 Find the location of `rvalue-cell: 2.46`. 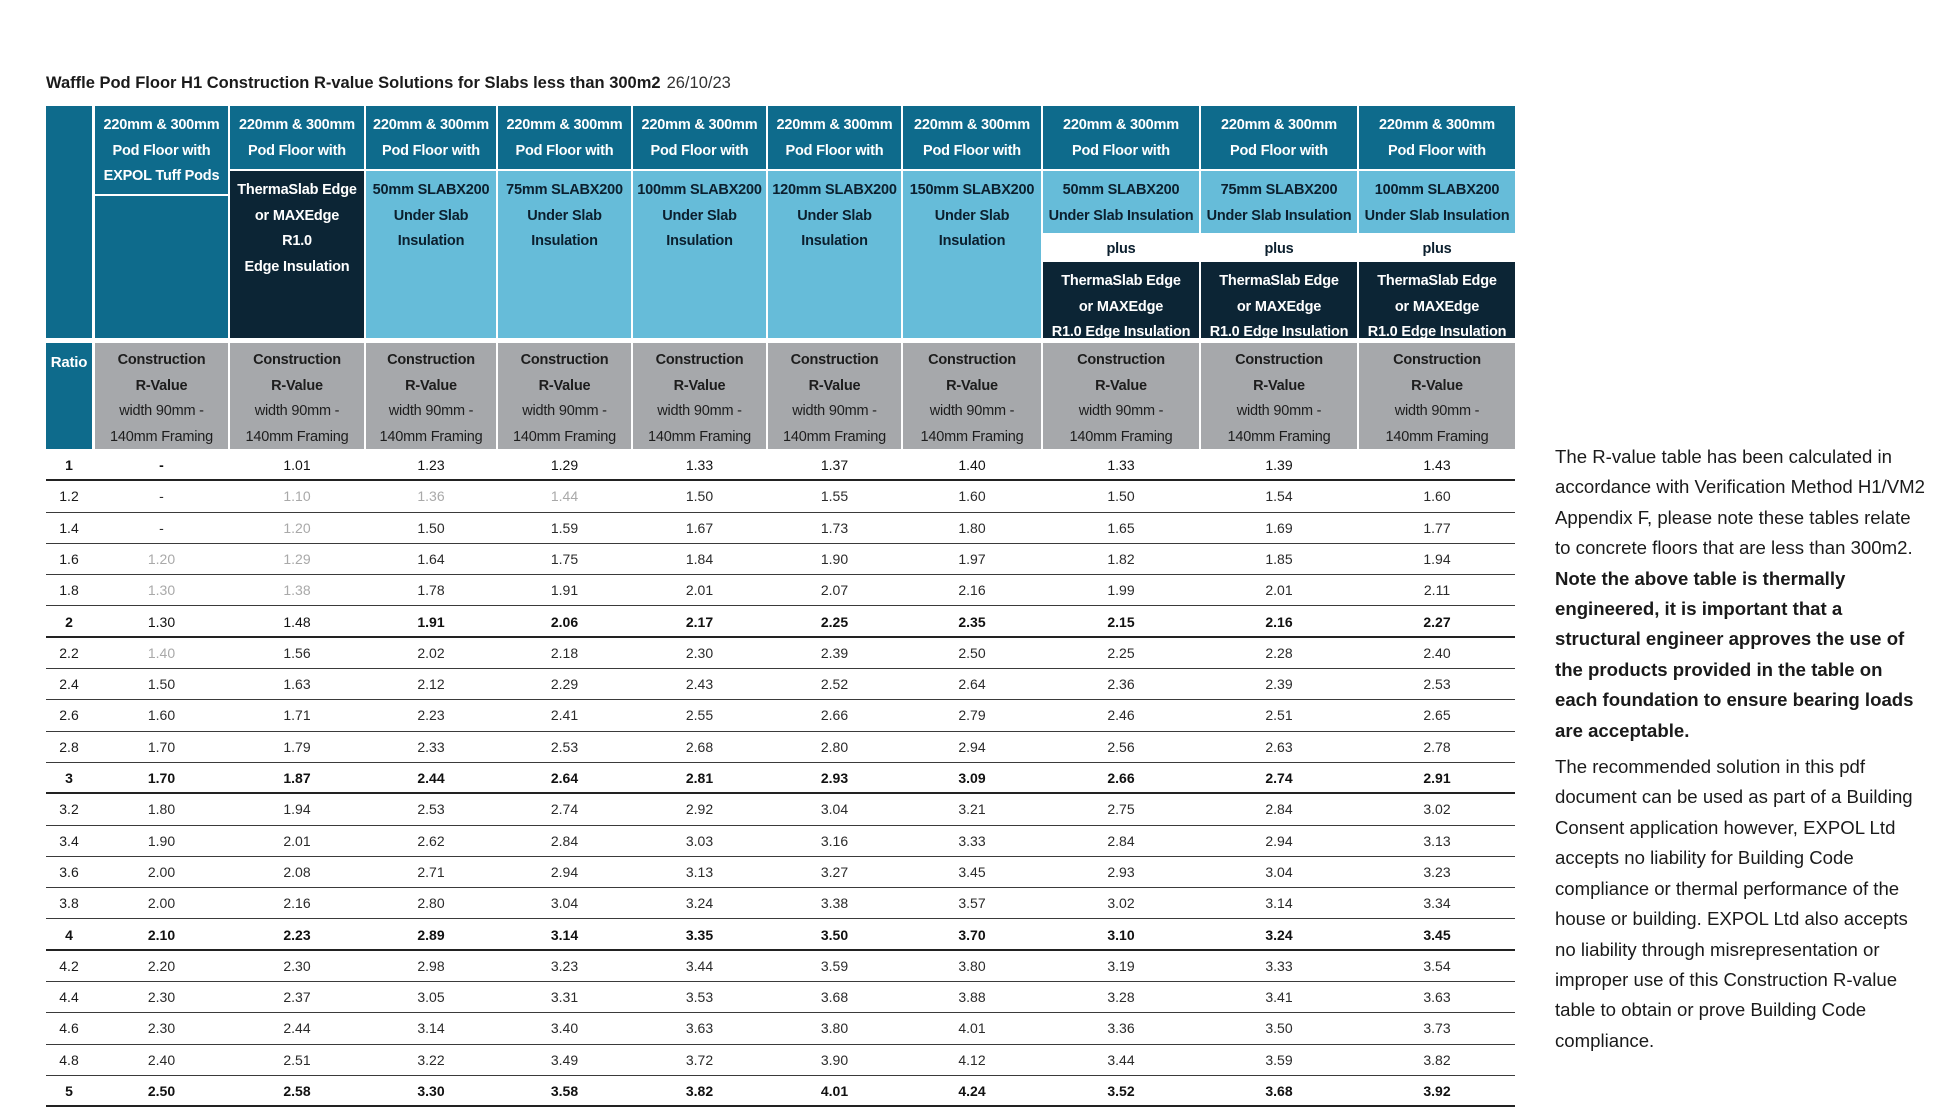

rvalue-cell: 2.46 is located at coordinates (1121, 715).